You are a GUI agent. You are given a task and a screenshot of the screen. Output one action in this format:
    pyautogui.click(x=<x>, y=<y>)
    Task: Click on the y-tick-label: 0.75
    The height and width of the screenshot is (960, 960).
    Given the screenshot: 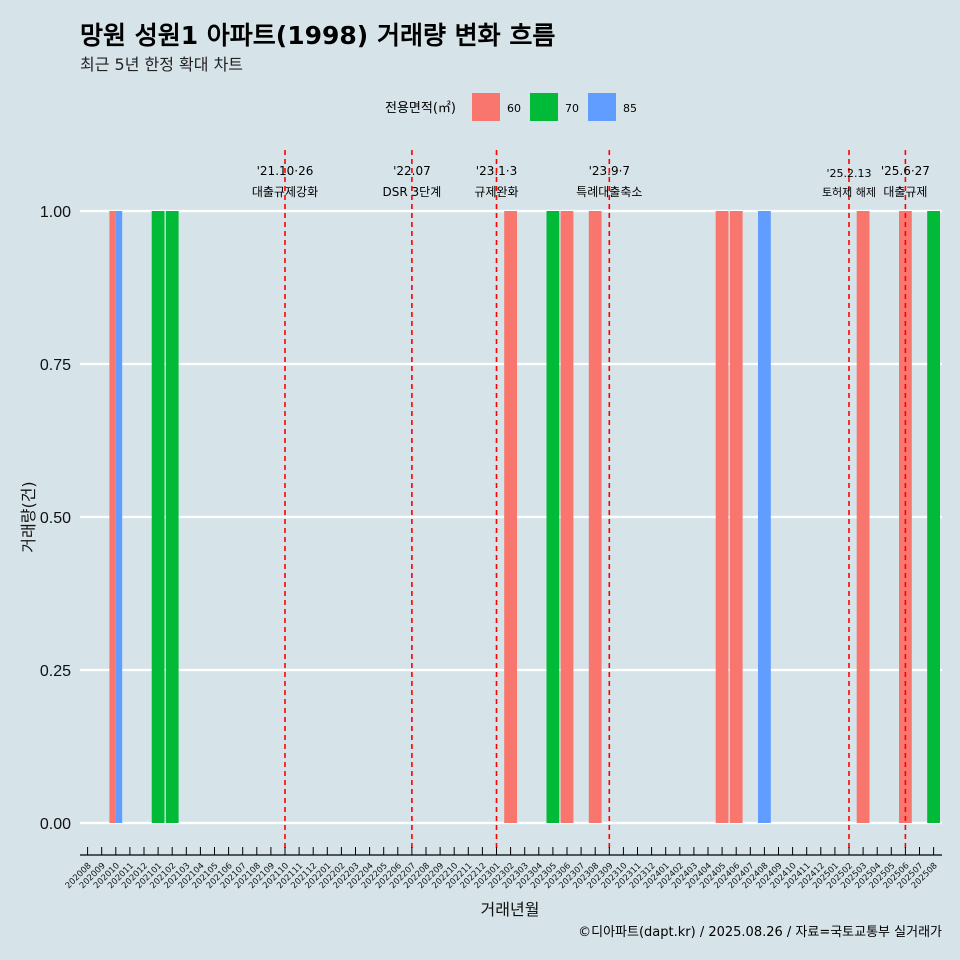 What is the action you would take?
    pyautogui.click(x=55, y=365)
    